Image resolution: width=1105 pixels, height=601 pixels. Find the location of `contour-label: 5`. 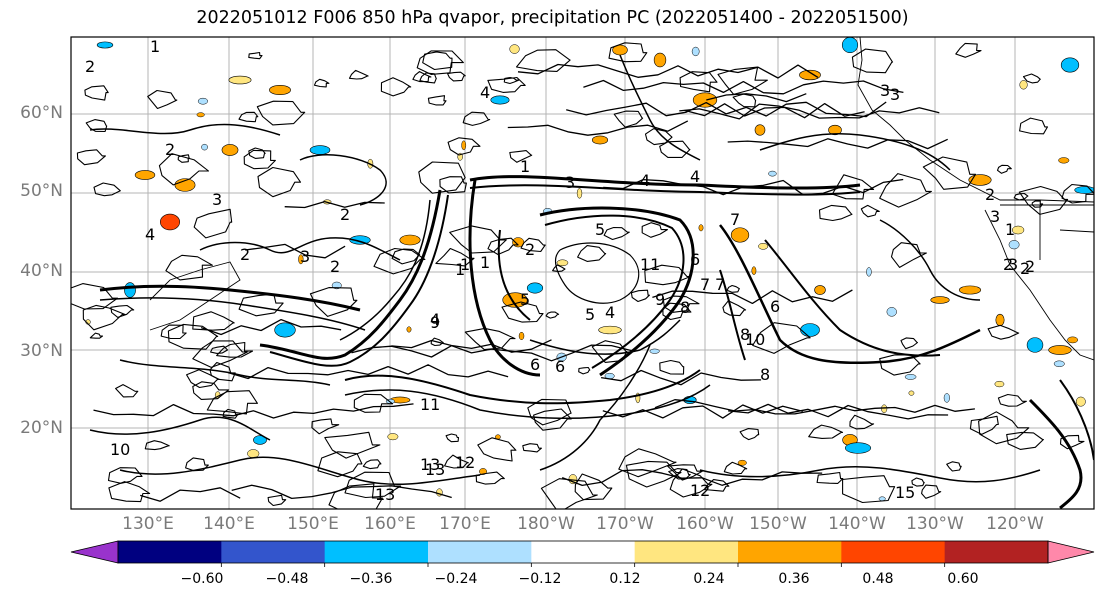

contour-label: 5 is located at coordinates (600, 229).